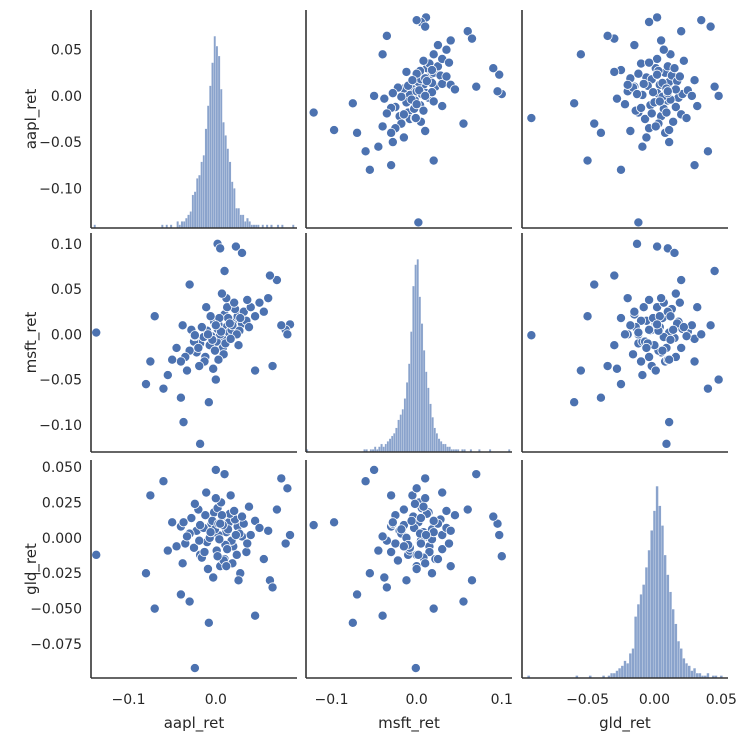  I want to click on y-tick-label: −0.025, so click(56, 574).